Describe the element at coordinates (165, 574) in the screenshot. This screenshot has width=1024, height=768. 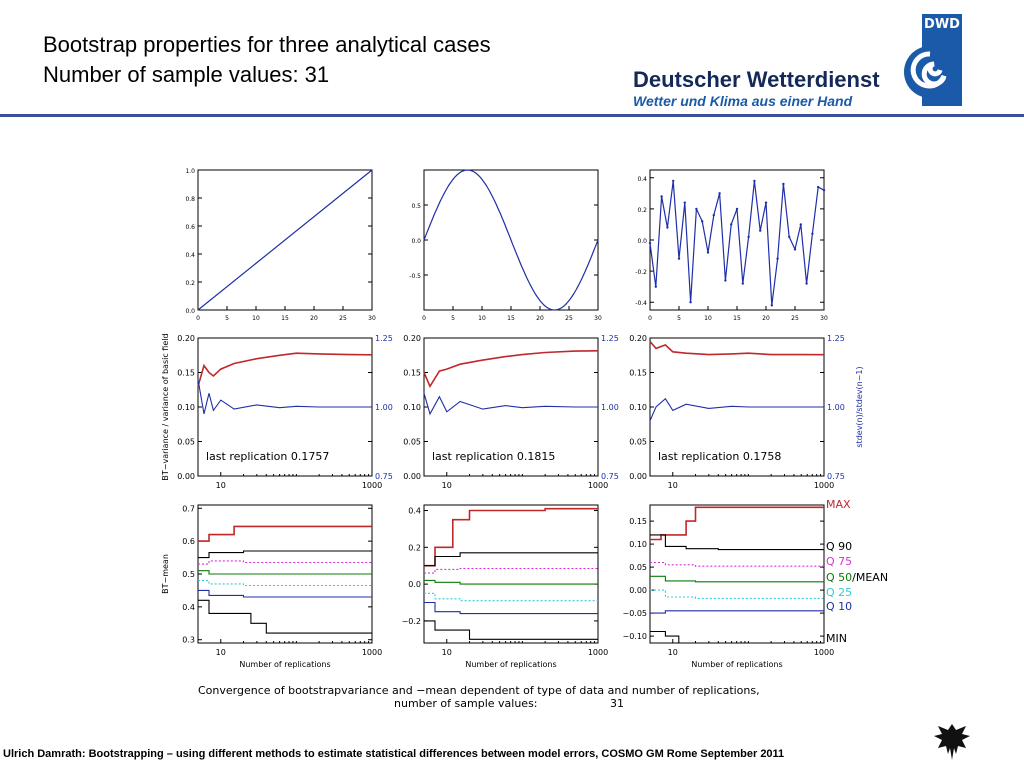
I see `y-axis-label: BT−mean` at that location.